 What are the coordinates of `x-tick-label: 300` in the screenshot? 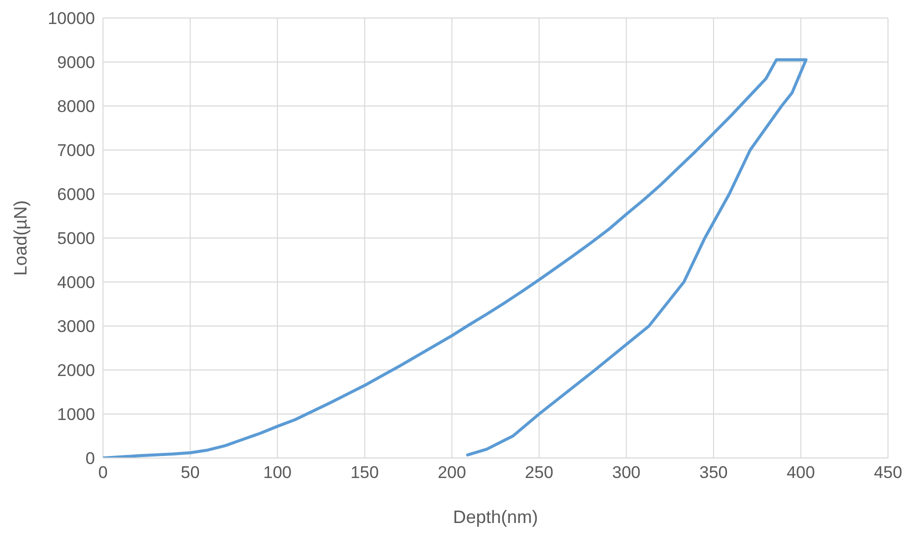 It's located at (626, 472).